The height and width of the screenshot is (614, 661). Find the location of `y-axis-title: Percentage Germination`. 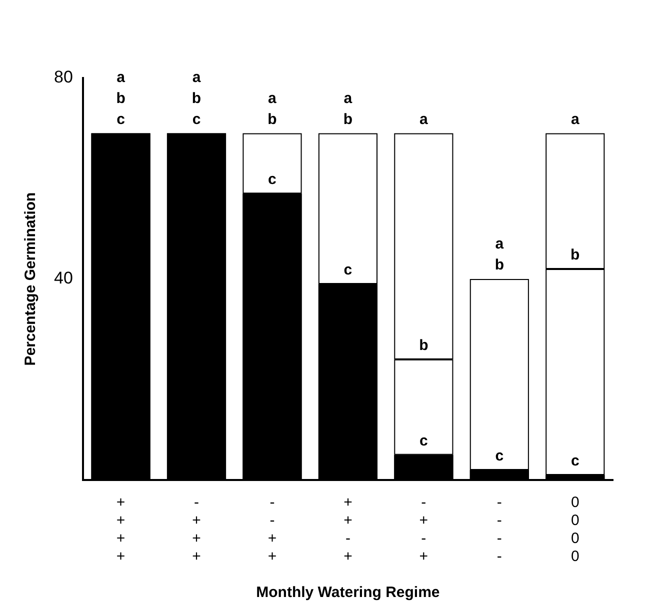

y-axis-title: Percentage Germination is located at coordinates (31, 279).